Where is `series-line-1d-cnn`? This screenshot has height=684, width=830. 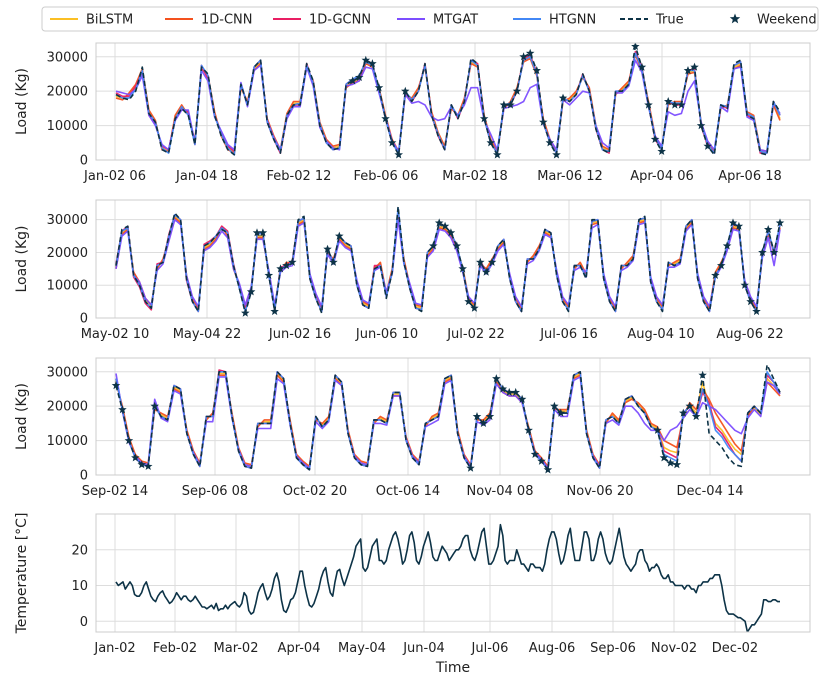 series-line-1d-cnn is located at coordinates (448, 262).